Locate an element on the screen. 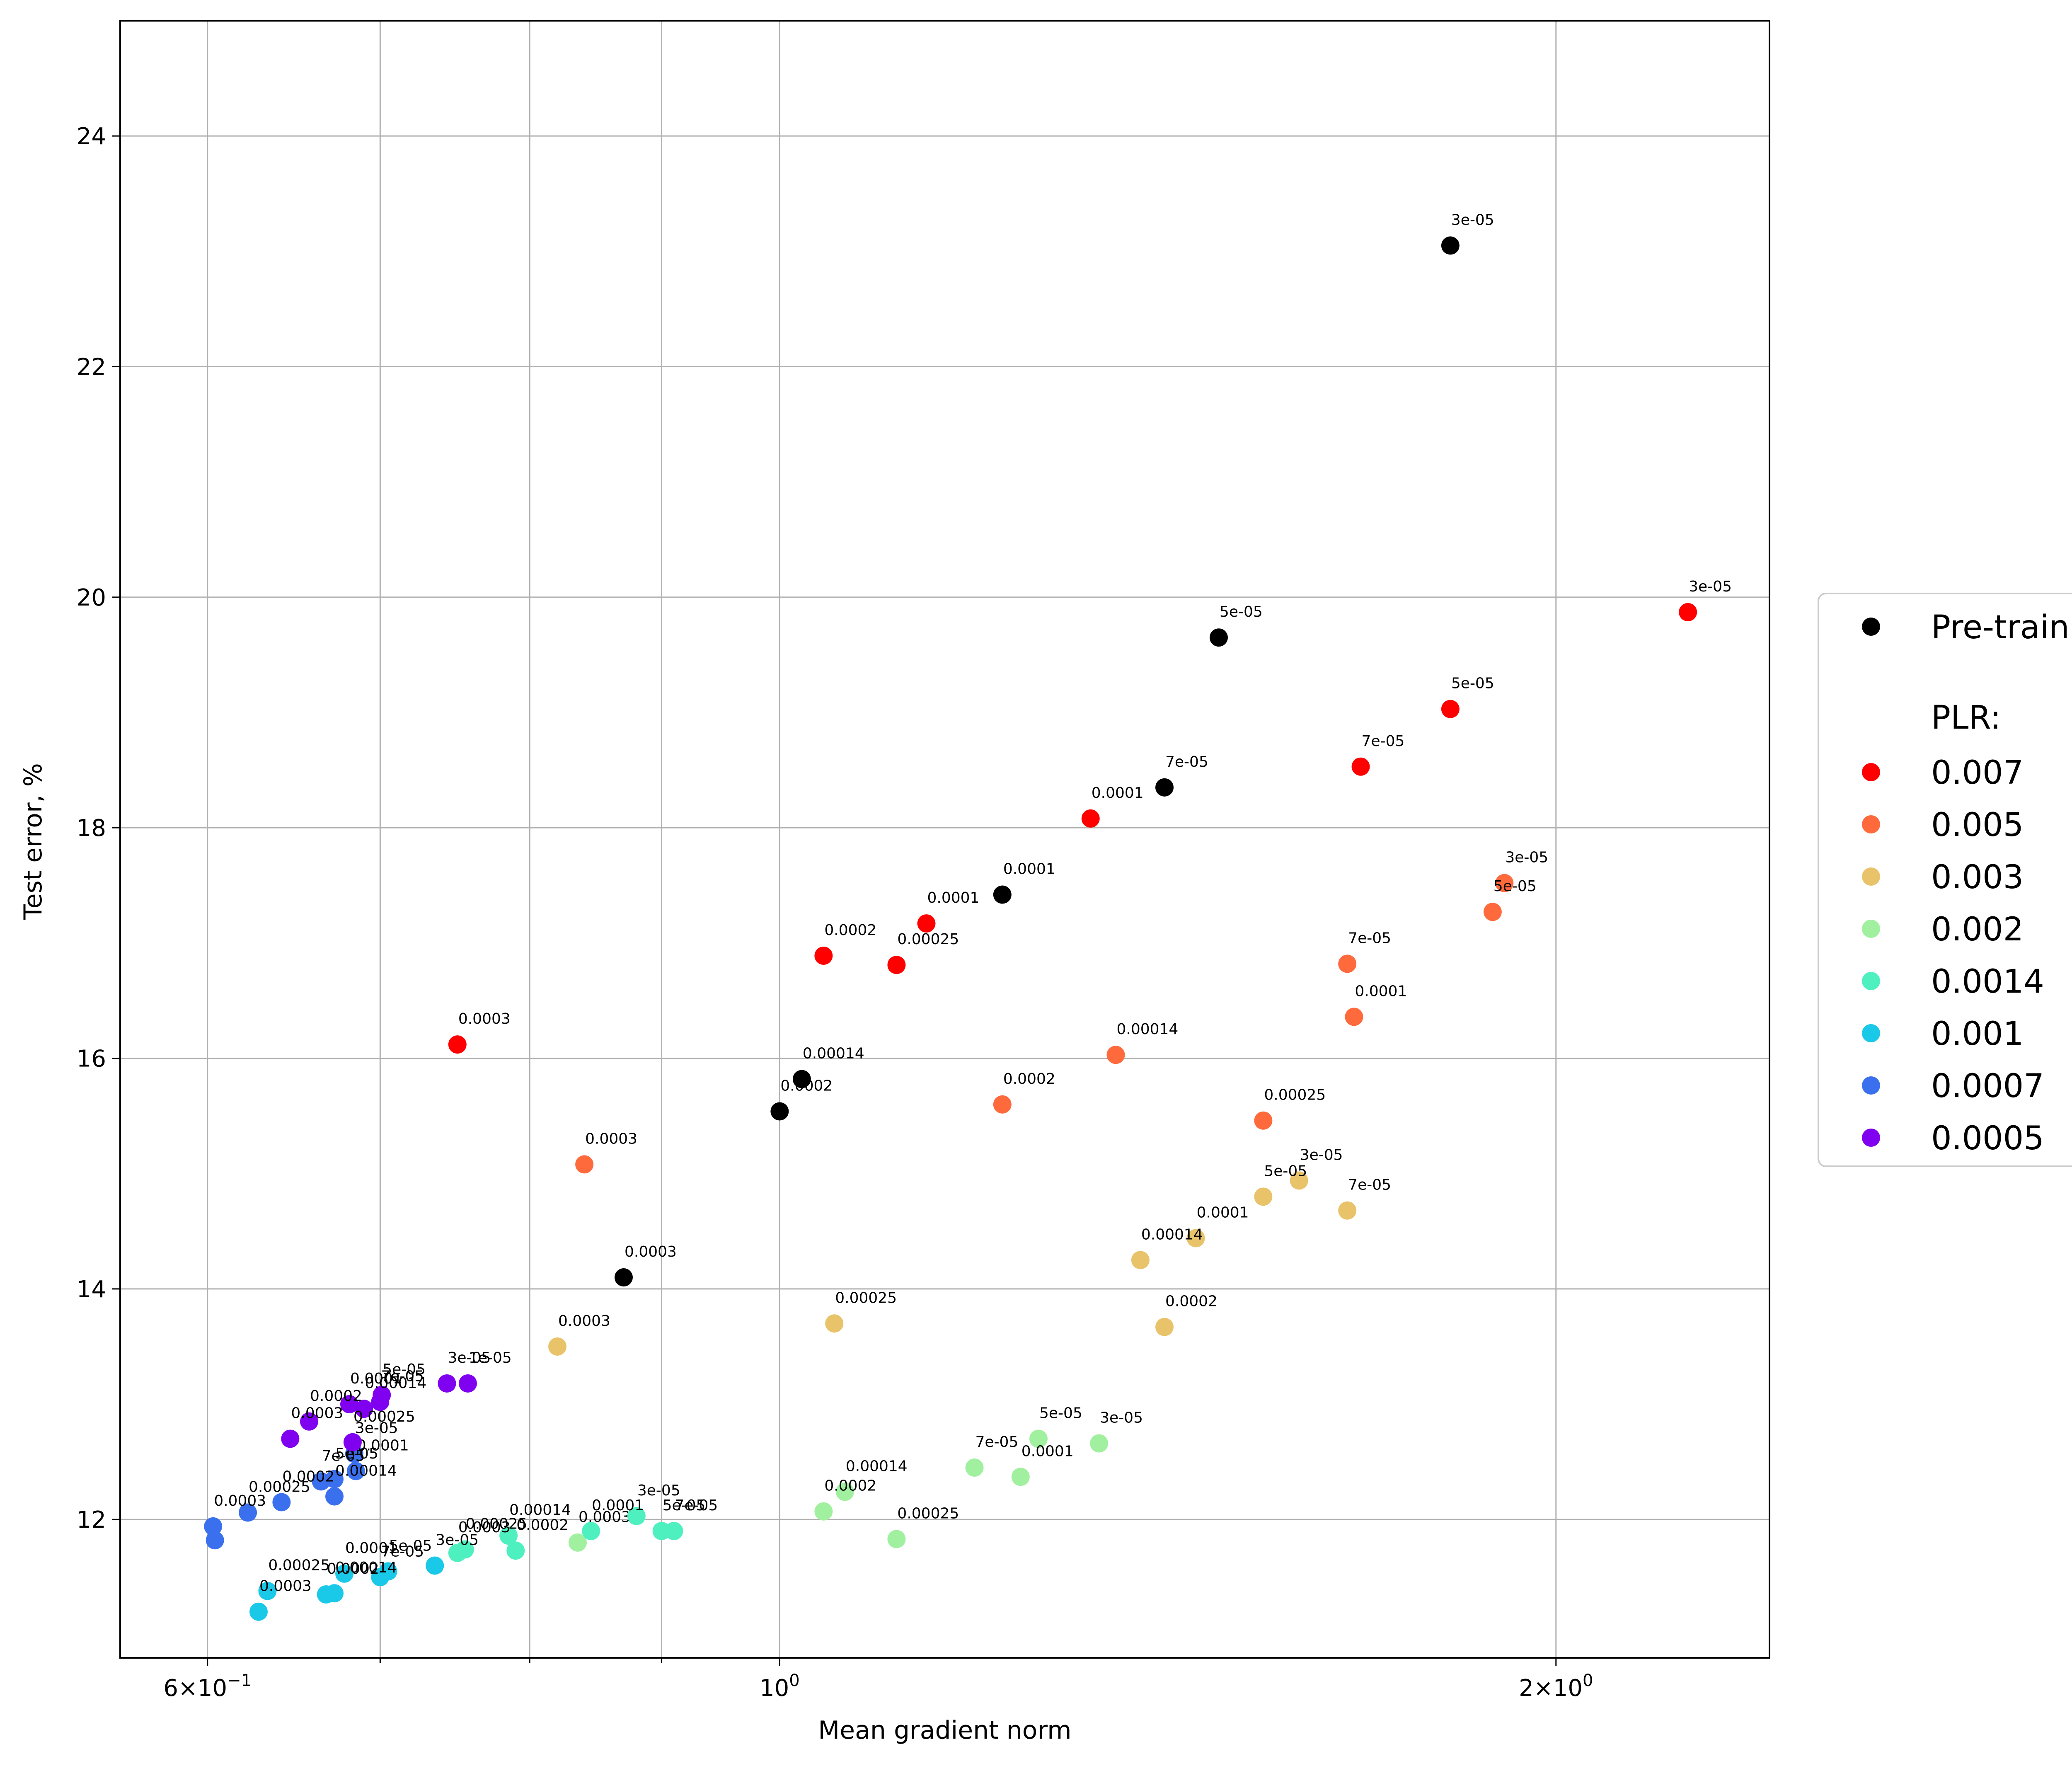 The image size is (2072, 1766). legend-label: 0.002 is located at coordinates (1977, 929).